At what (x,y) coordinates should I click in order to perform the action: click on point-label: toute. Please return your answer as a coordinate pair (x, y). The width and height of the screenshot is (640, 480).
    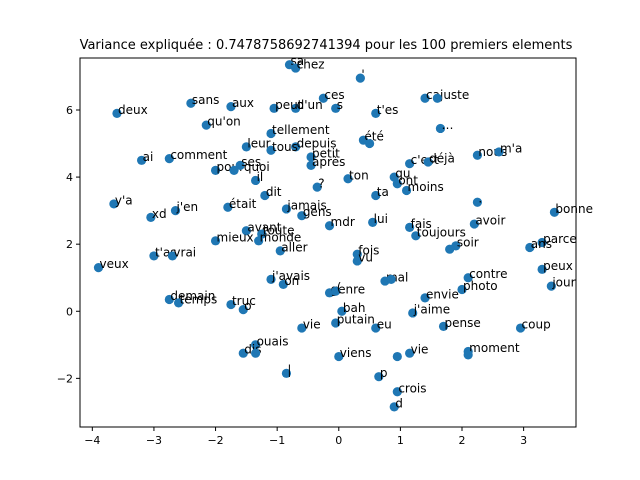
    Looking at the image, I should click on (279, 231).